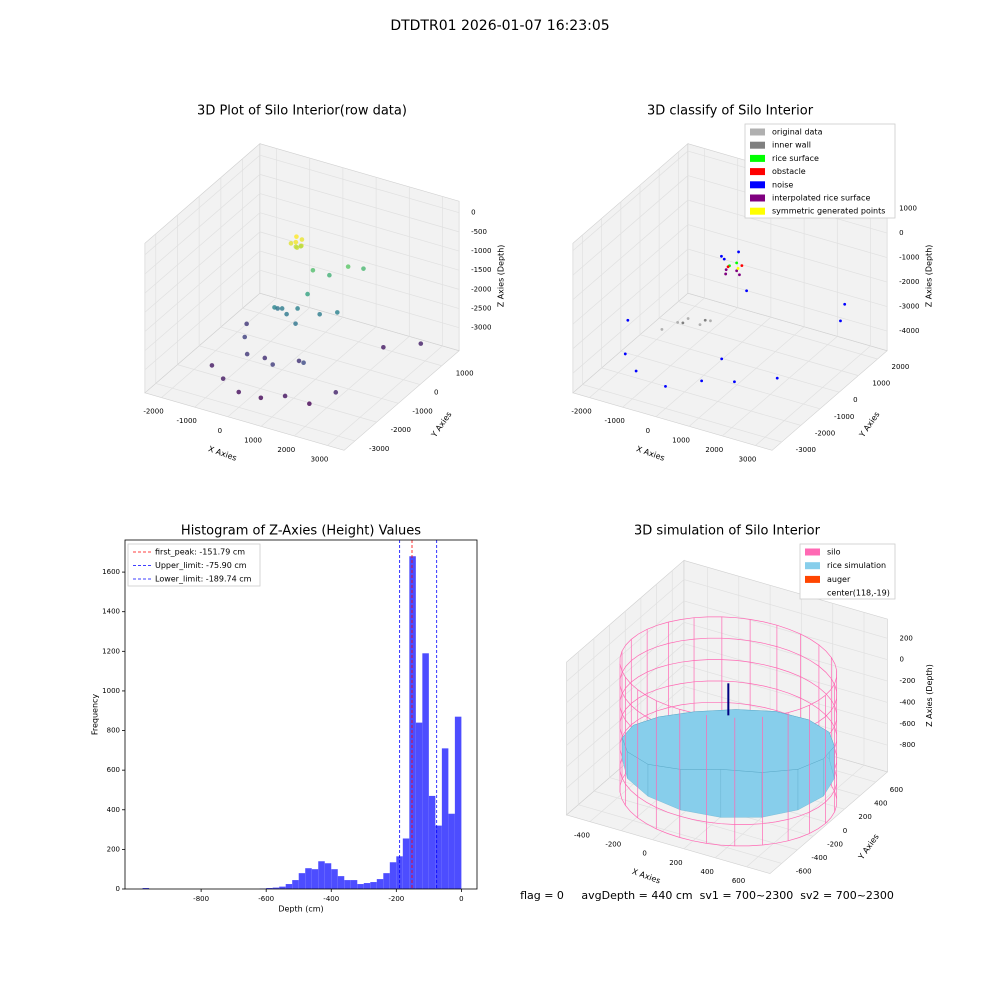  I want to click on z-axis-label: Z Axies (Depth), so click(929, 276).